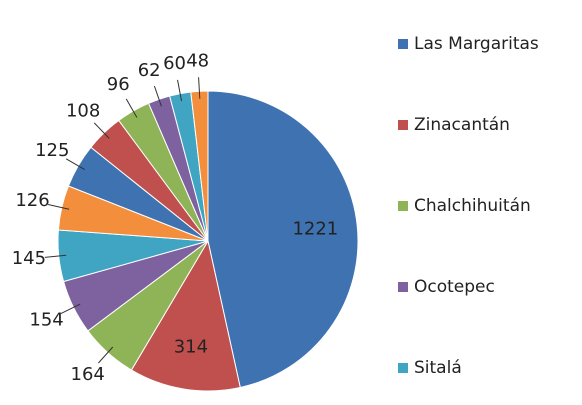 The image size is (582, 405). What do you see at coordinates (197, 60) in the screenshot?
I see `data-label: 48` at bounding box center [197, 60].